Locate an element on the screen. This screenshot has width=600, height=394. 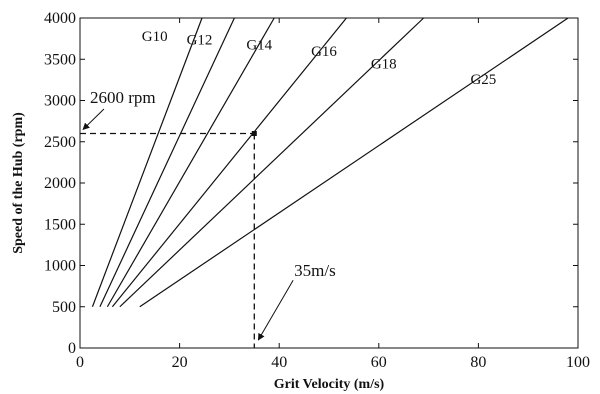
x-tick-label: 60 is located at coordinates (379, 362).